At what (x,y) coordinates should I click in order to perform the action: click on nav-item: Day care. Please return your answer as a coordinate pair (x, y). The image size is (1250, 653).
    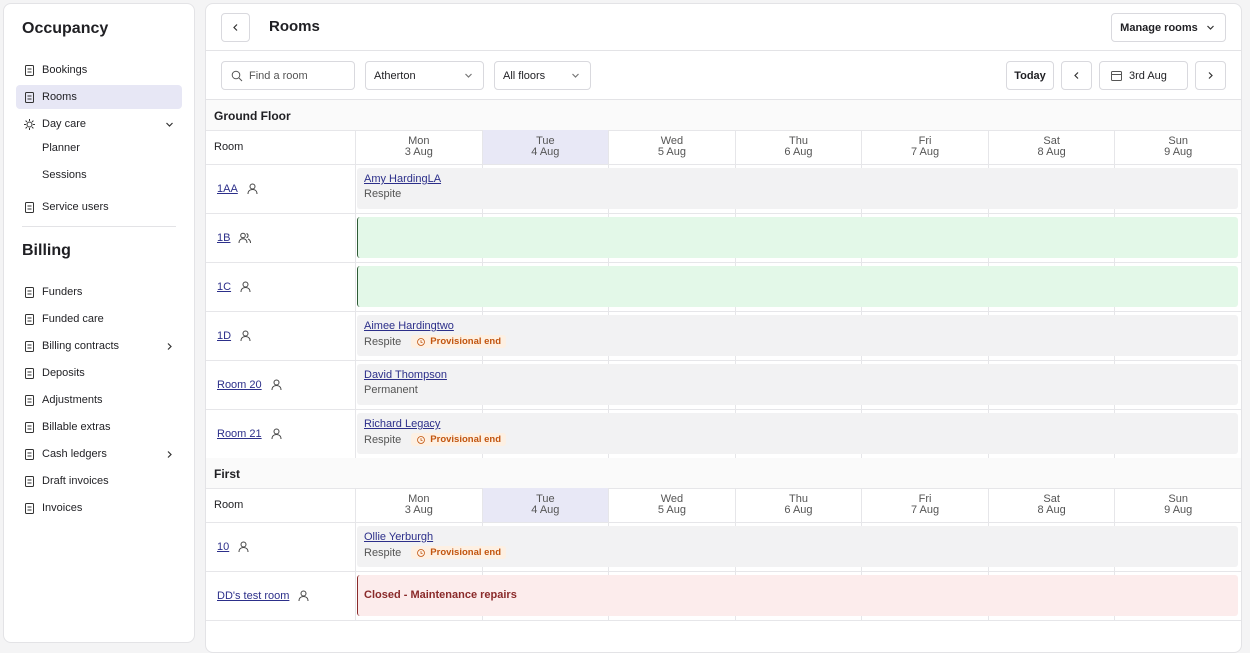
    Looking at the image, I should click on (99, 124).